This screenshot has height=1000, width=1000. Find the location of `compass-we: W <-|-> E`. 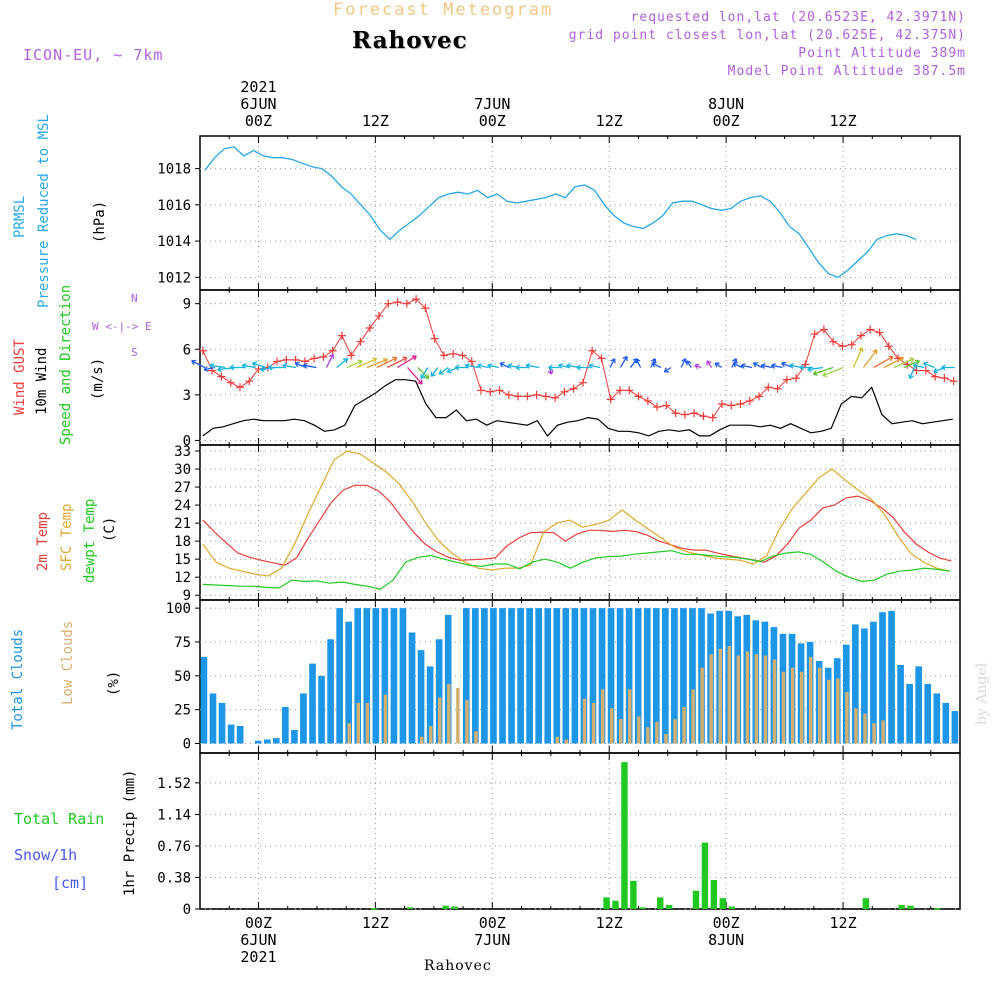

compass-we: W <-|-> E is located at coordinates (122, 326).